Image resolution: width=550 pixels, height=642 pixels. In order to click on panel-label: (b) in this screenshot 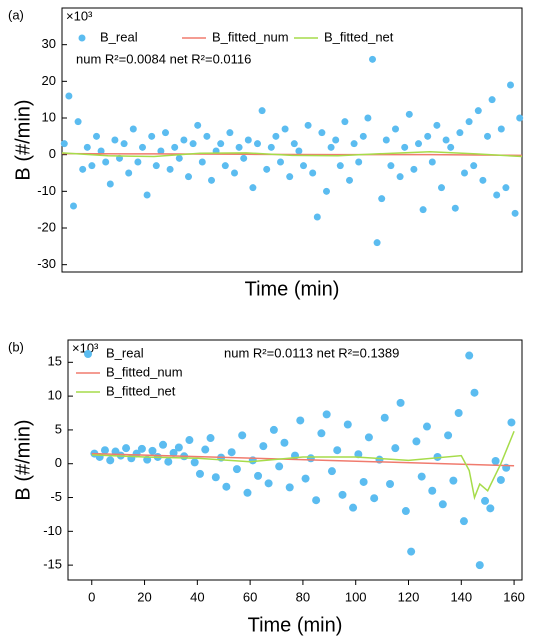, I will do `click(16, 346)`.